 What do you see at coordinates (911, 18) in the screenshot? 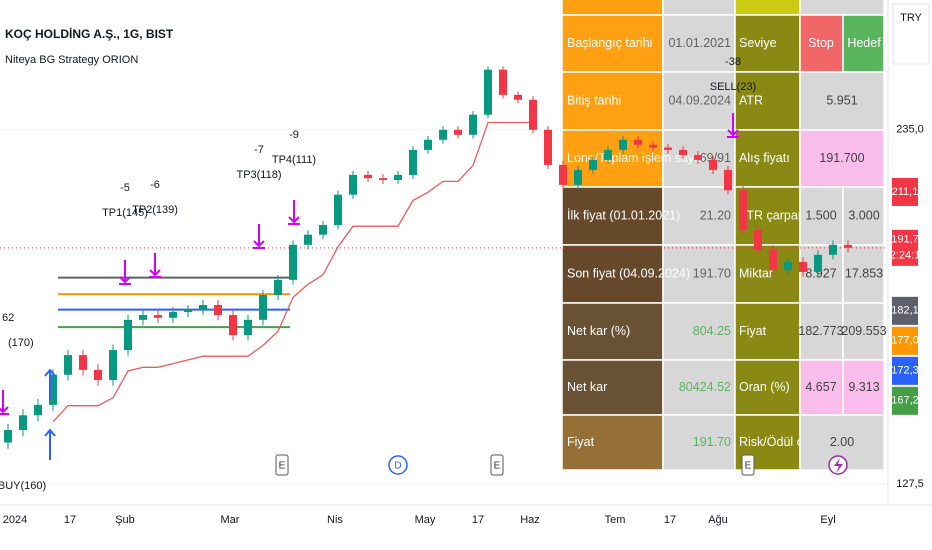
I see `currency: TRY` at bounding box center [911, 18].